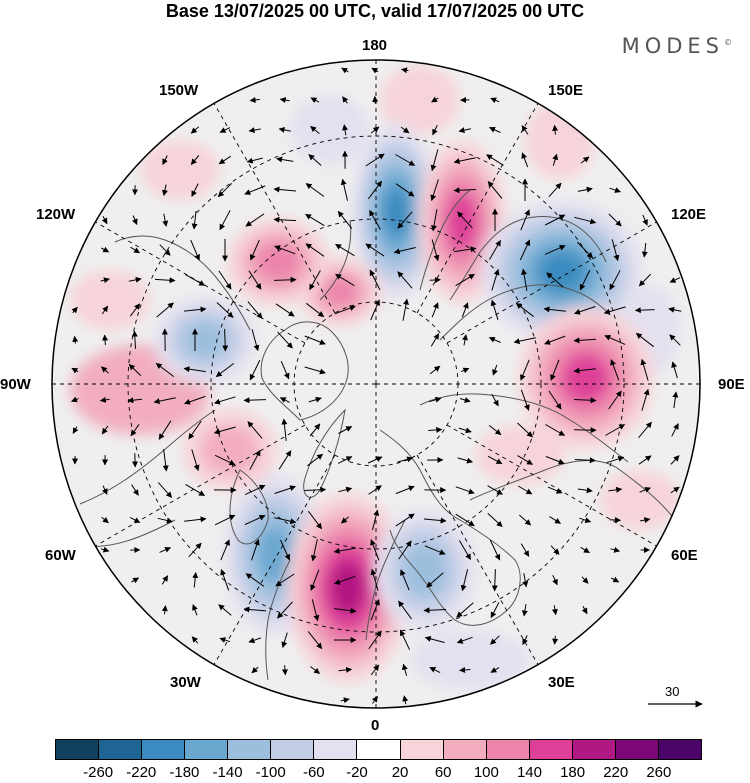 This screenshot has width=750, height=783. Describe the element at coordinates (728, 42) in the screenshot. I see `brand-mark: ©` at that location.